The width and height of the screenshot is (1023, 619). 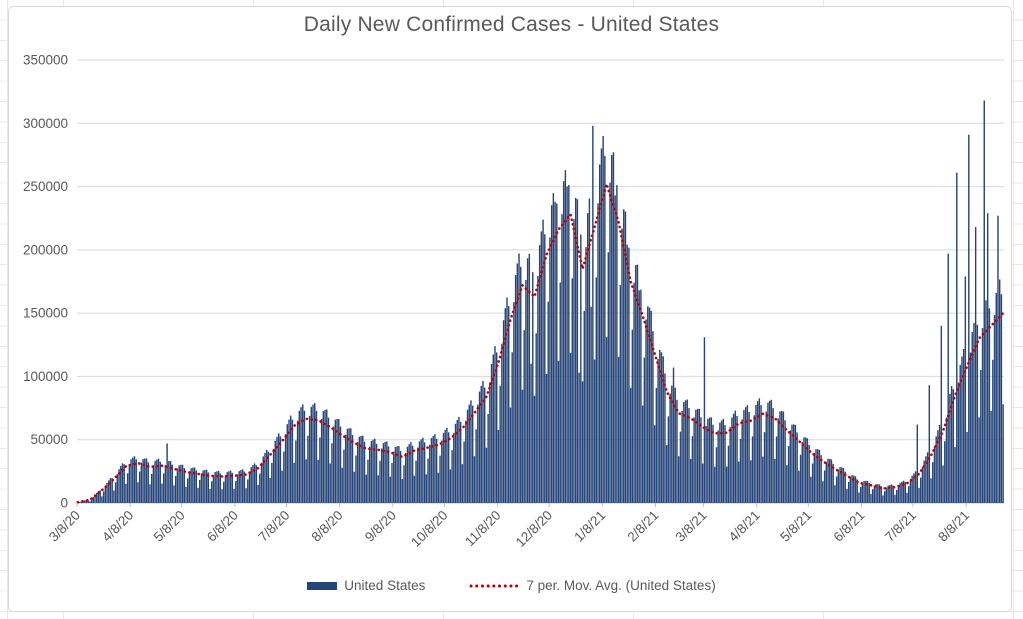 What do you see at coordinates (744, 526) in the screenshot?
I see `x-tick-label: 4/8/21` at bounding box center [744, 526].